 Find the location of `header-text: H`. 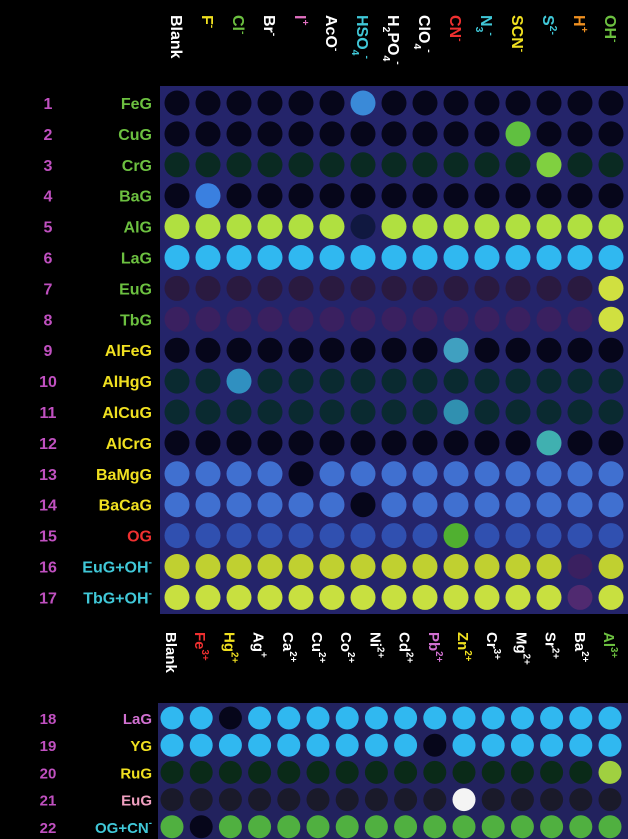

header-text: H is located at coordinates (392, 21).